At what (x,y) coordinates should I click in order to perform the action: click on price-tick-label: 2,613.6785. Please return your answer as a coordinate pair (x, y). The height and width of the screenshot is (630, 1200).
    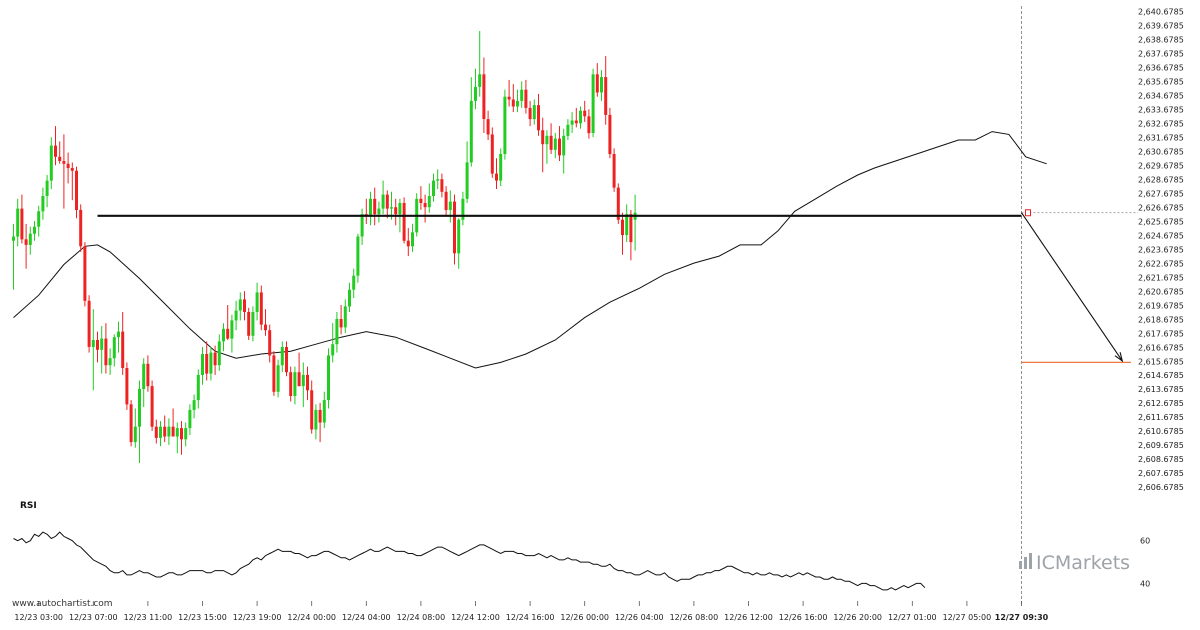
    Looking at the image, I should click on (1161, 389).